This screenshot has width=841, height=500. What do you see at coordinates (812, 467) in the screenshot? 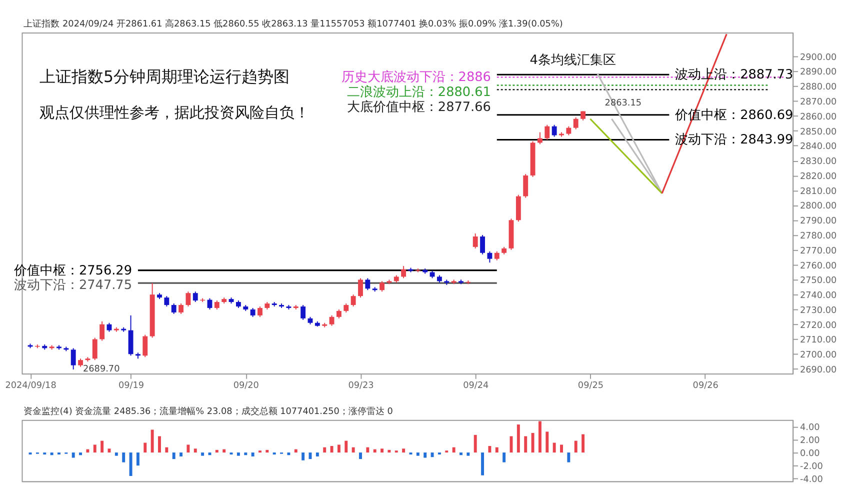
I see `y-tick-label: -2.00` at bounding box center [812, 467].